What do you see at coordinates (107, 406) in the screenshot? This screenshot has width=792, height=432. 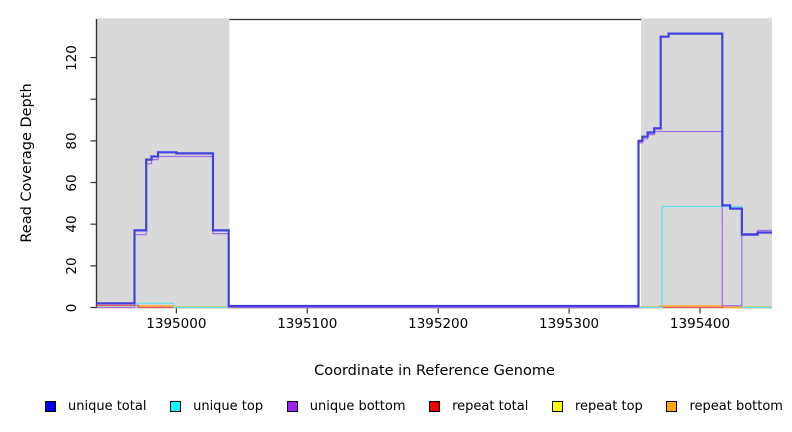 I see `legend-label: unique total` at bounding box center [107, 406].